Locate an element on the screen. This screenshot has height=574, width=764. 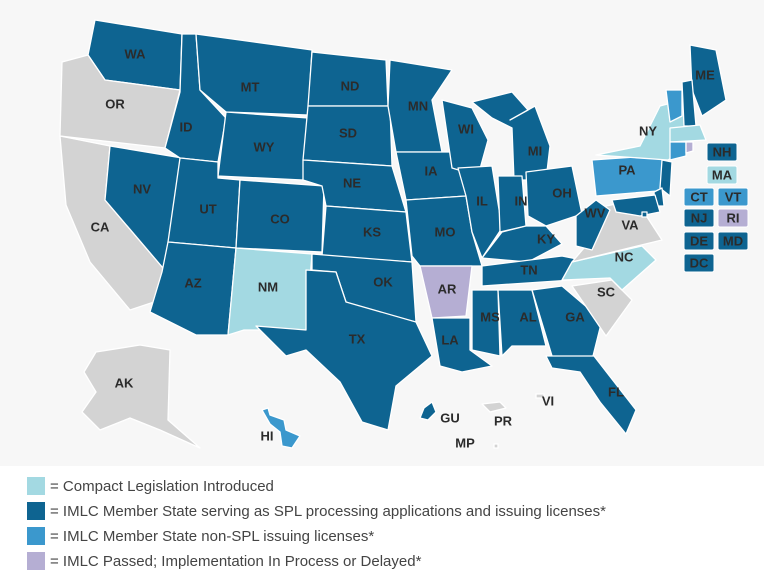
state-label: SD is located at coordinates (348, 132).